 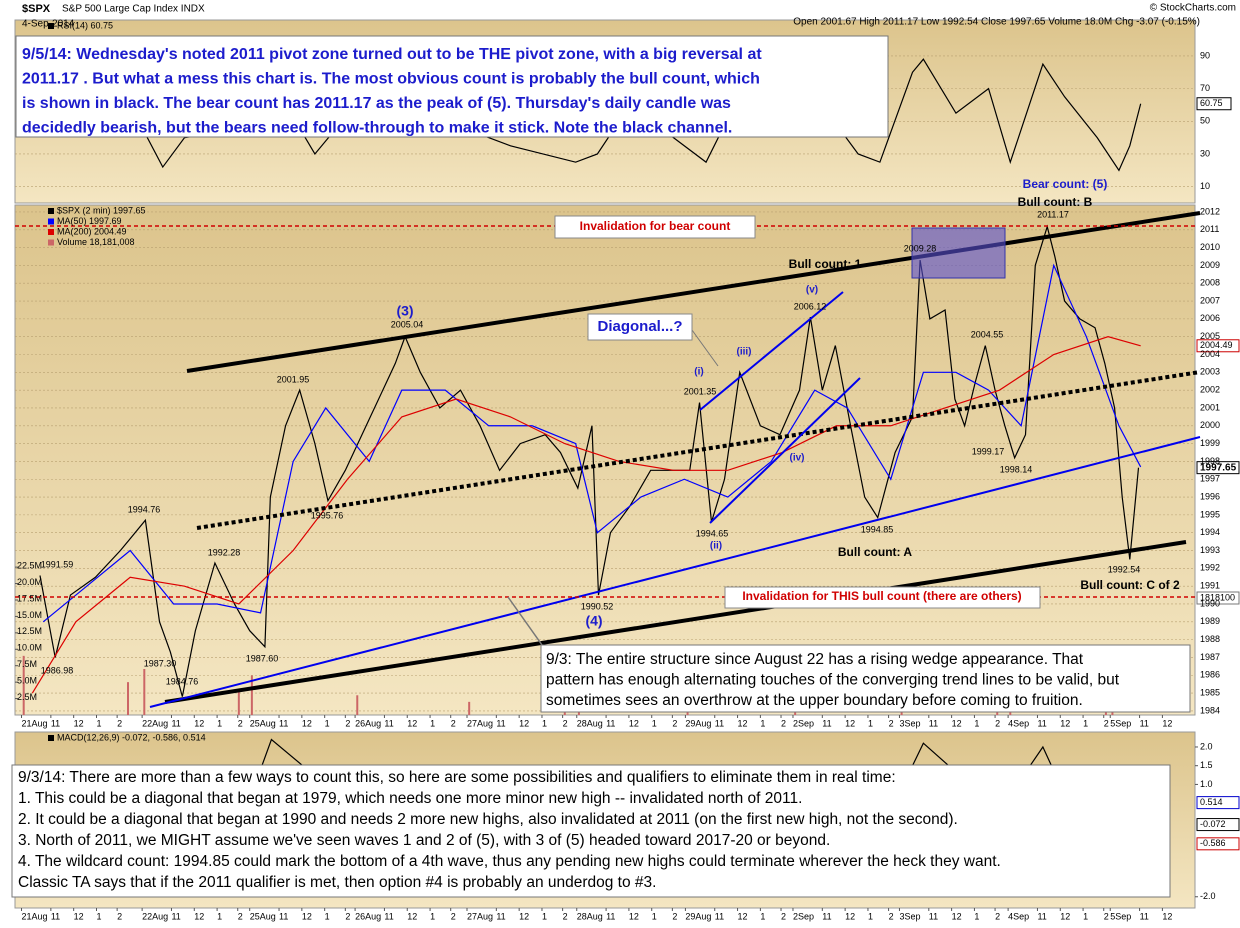 I want to click on symbol: $SPX, so click(x=36, y=9).